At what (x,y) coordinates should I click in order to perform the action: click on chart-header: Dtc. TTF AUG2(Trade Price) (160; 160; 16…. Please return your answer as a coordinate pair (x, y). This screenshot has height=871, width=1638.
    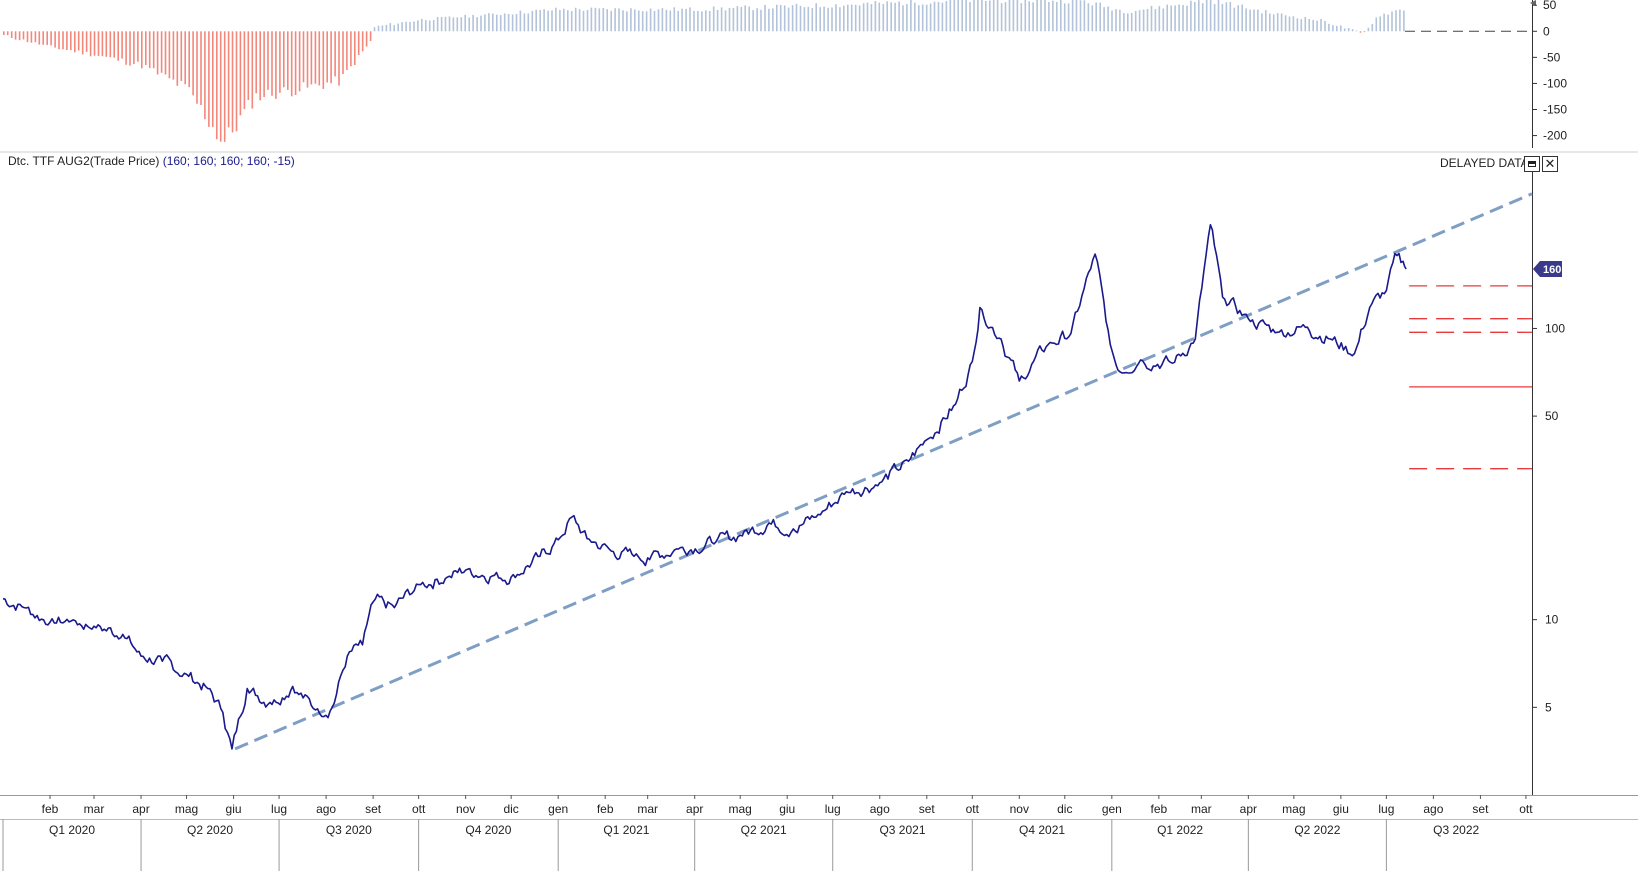
    Looking at the image, I should click on (151, 161).